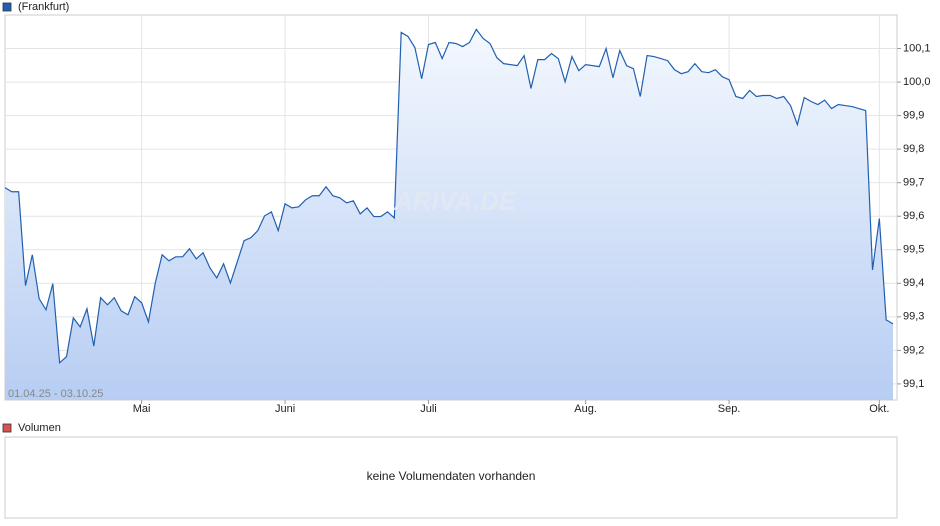  Describe the element at coordinates (585, 409) in the screenshot. I see `x-tick-label: Aug.` at that location.